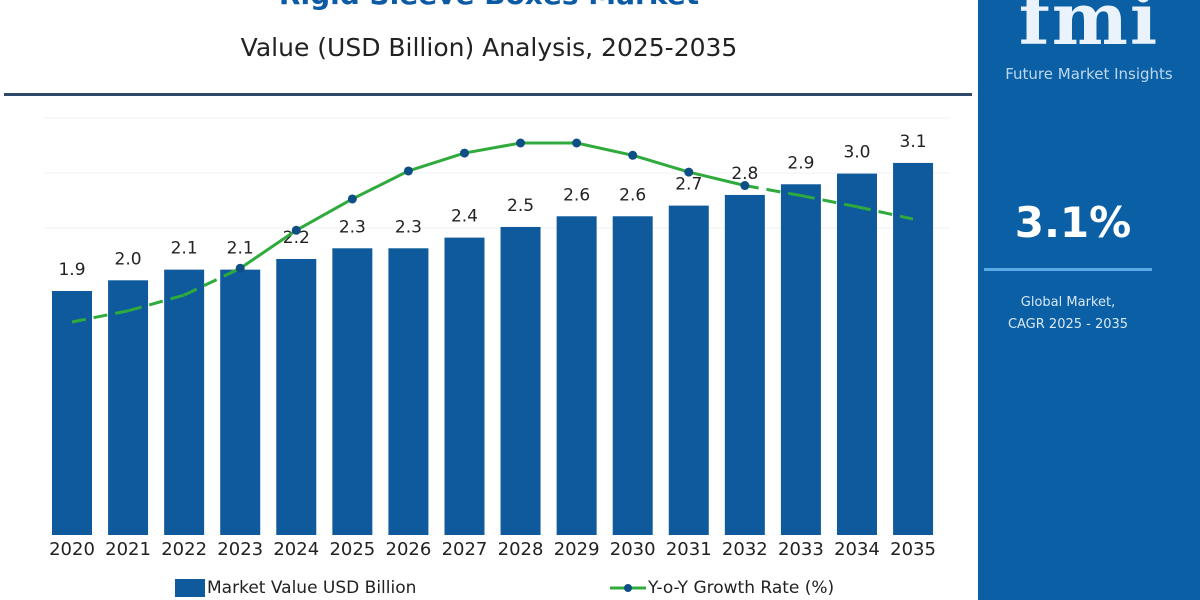  Describe the element at coordinates (1073, 222) in the screenshot. I see `cagr-value: 3.1%` at that location.